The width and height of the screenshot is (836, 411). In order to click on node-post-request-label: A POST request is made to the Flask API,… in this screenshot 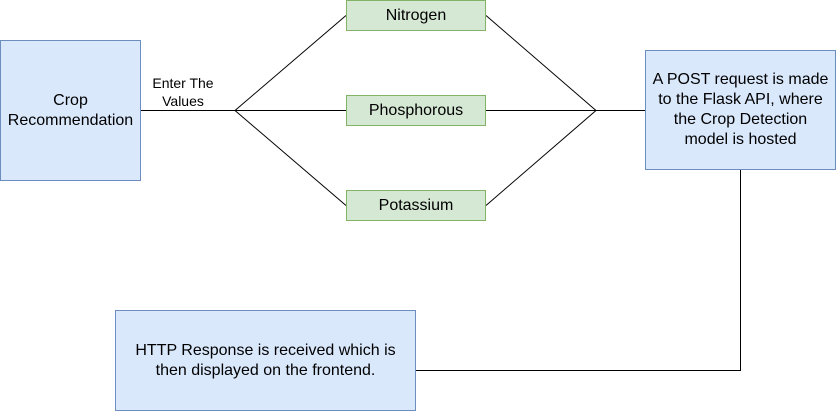, I will do `click(740, 109)`.